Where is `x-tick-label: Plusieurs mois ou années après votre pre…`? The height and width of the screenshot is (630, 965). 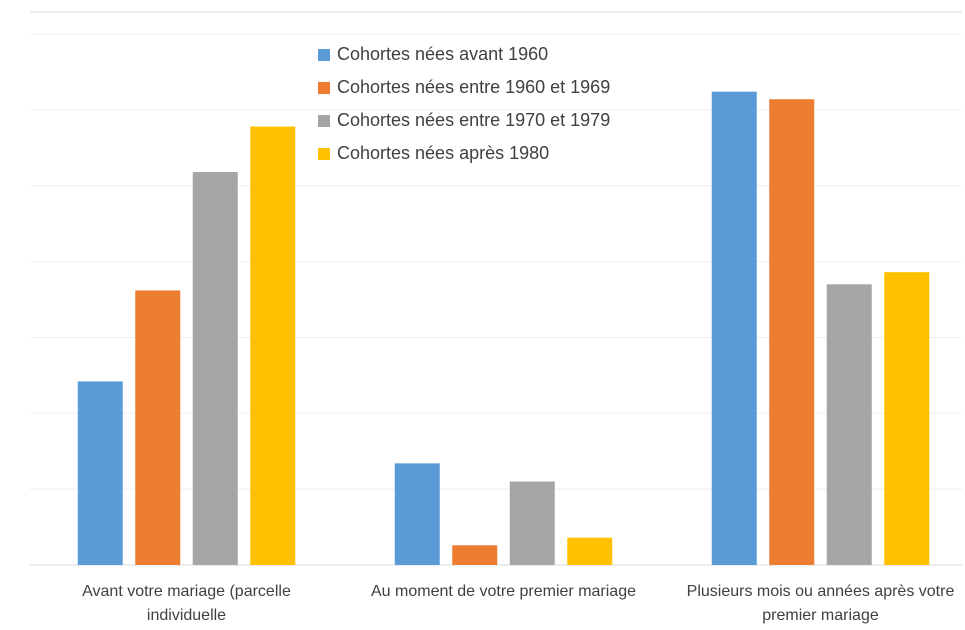 x-tick-label: Plusieurs mois ou années après votre pre… is located at coordinates (820, 603).